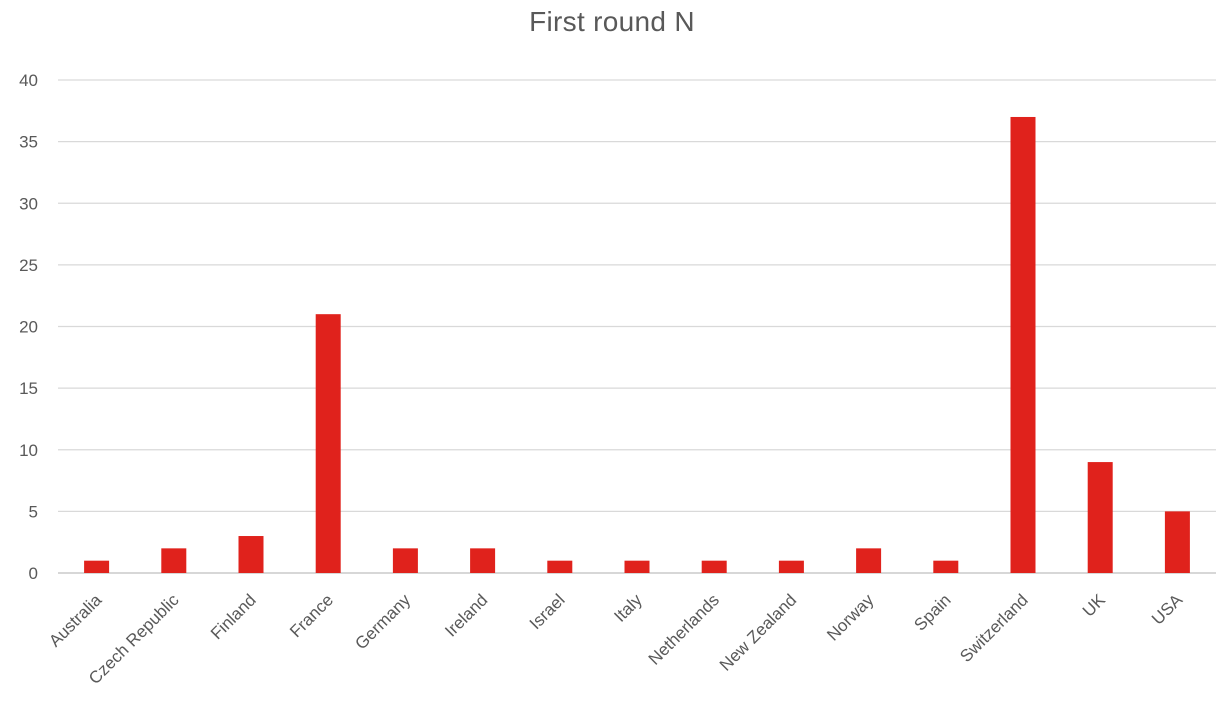  What do you see at coordinates (97, 566) in the screenshot?
I see `bar-australia` at bounding box center [97, 566].